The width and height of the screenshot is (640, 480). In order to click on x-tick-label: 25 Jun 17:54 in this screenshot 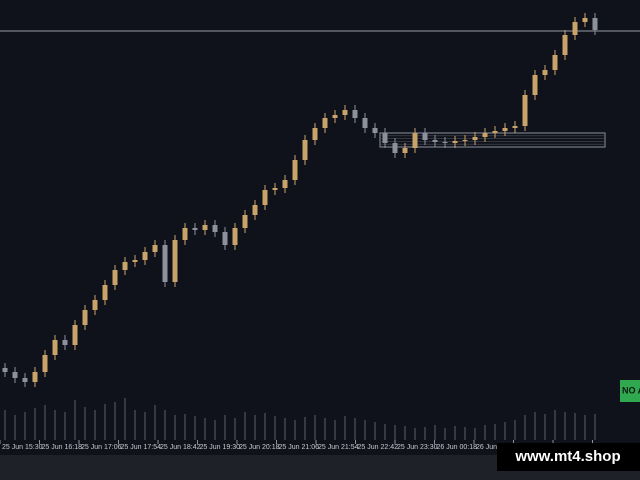, I will do `click(141, 447)`.